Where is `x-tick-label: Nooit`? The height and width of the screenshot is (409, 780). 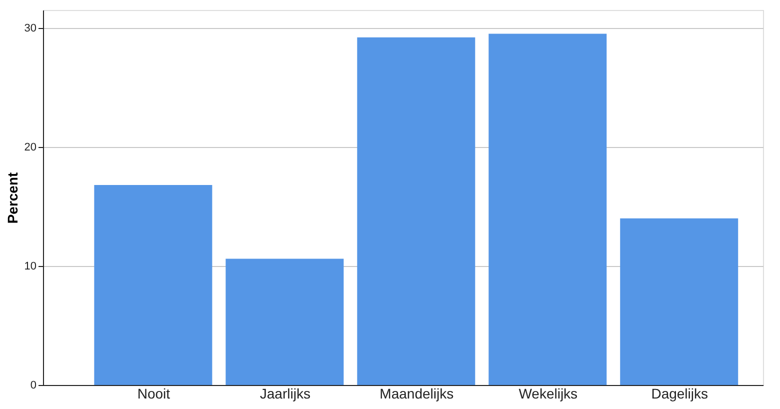
x-tick-label: Nooit is located at coordinates (153, 394).